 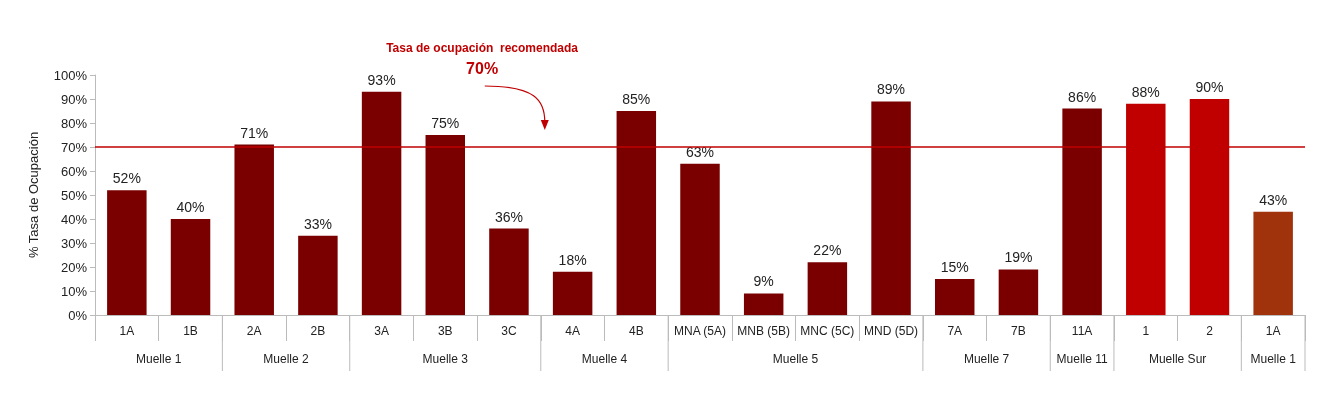 I want to click on data-label: 88%, so click(x=1145, y=91).